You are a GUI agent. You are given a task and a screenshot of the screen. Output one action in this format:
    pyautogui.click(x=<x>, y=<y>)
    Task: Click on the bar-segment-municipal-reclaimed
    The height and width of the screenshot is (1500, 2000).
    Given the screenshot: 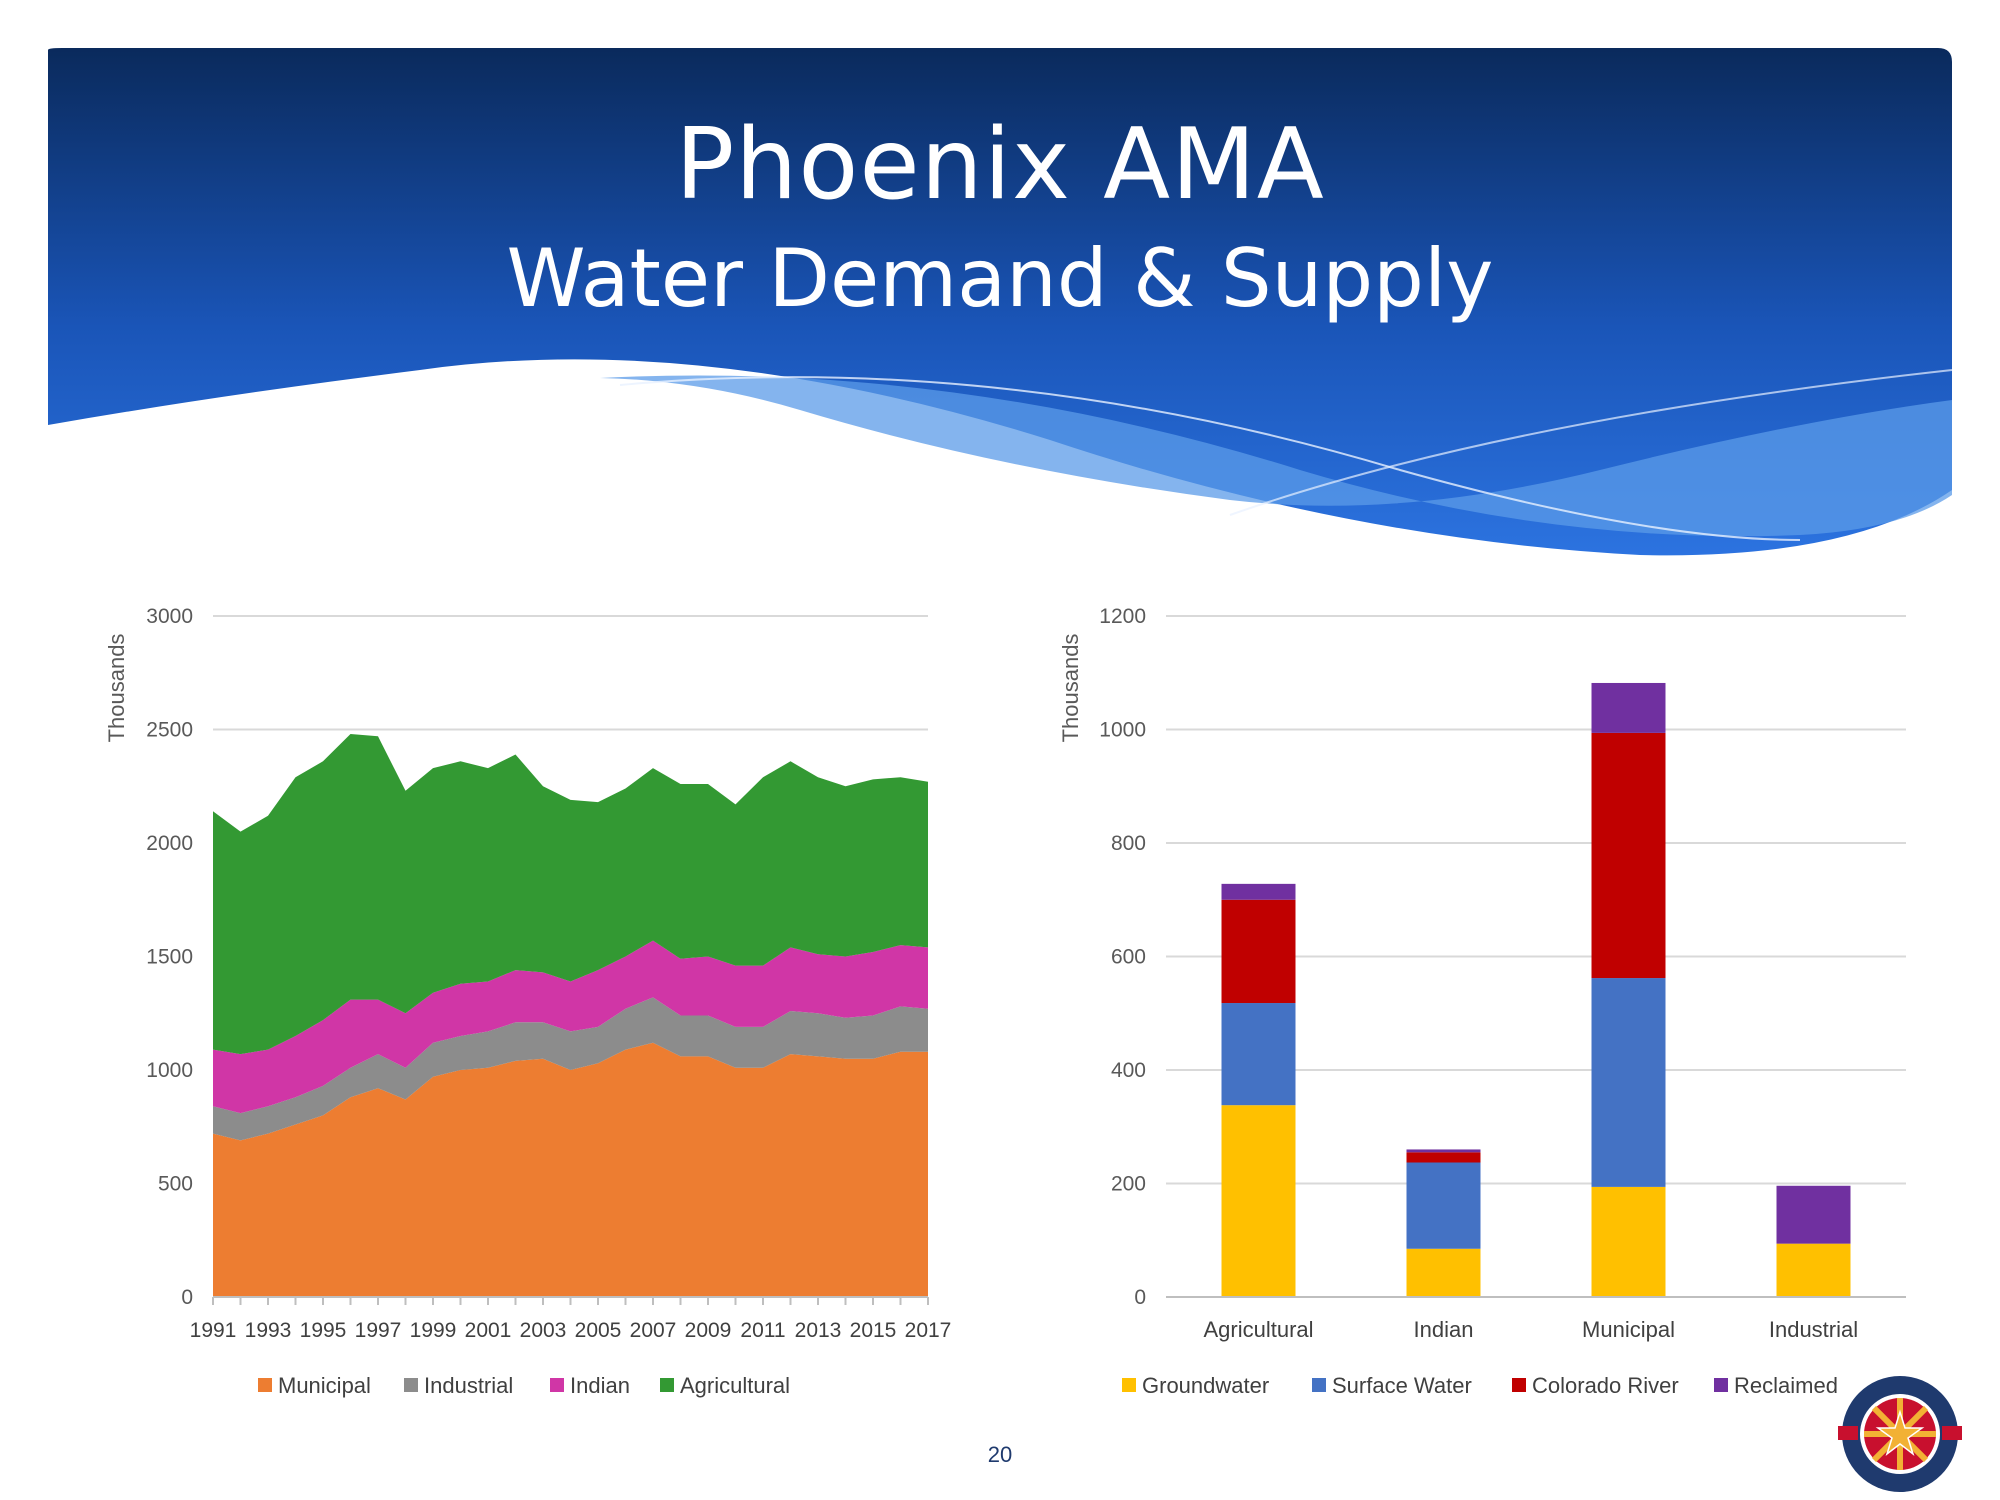 What is the action you would take?
    pyautogui.click(x=1628, y=707)
    